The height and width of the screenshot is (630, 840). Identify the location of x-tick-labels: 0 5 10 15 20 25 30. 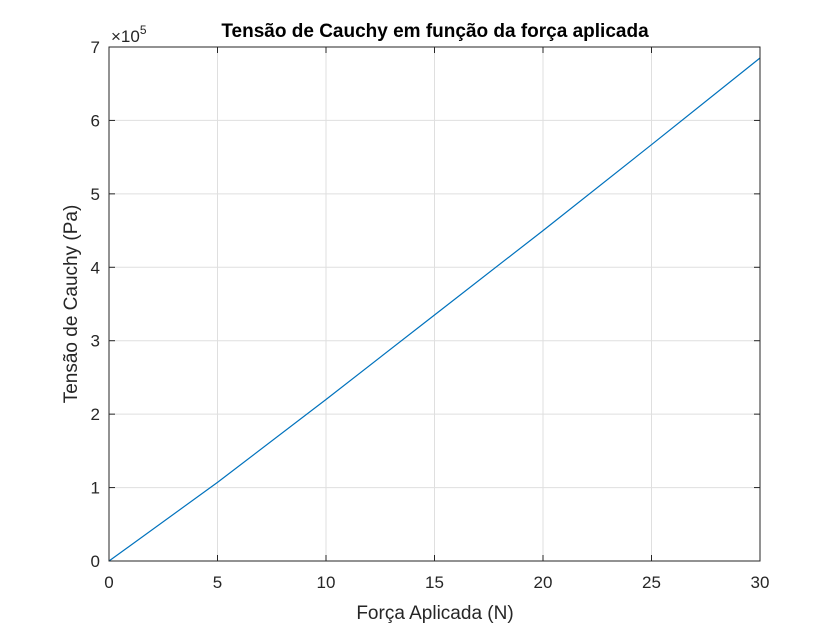
(436, 582).